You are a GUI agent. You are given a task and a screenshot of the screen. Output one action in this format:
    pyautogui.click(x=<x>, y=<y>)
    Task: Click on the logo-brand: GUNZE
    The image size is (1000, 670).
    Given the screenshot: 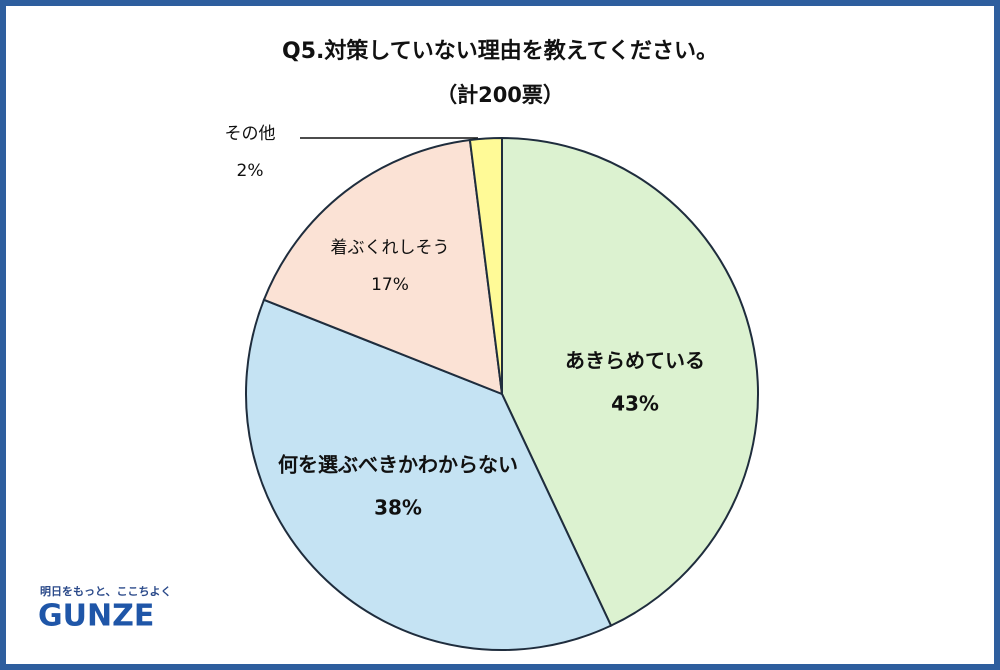 What is the action you would take?
    pyautogui.click(x=96, y=616)
    